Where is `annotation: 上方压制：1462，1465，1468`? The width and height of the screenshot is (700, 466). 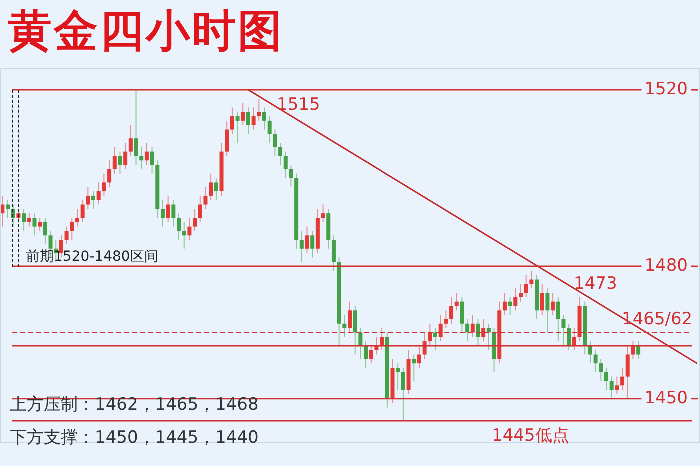
annotation: 上方压制：1462，1465，1468 is located at coordinates (134, 405).